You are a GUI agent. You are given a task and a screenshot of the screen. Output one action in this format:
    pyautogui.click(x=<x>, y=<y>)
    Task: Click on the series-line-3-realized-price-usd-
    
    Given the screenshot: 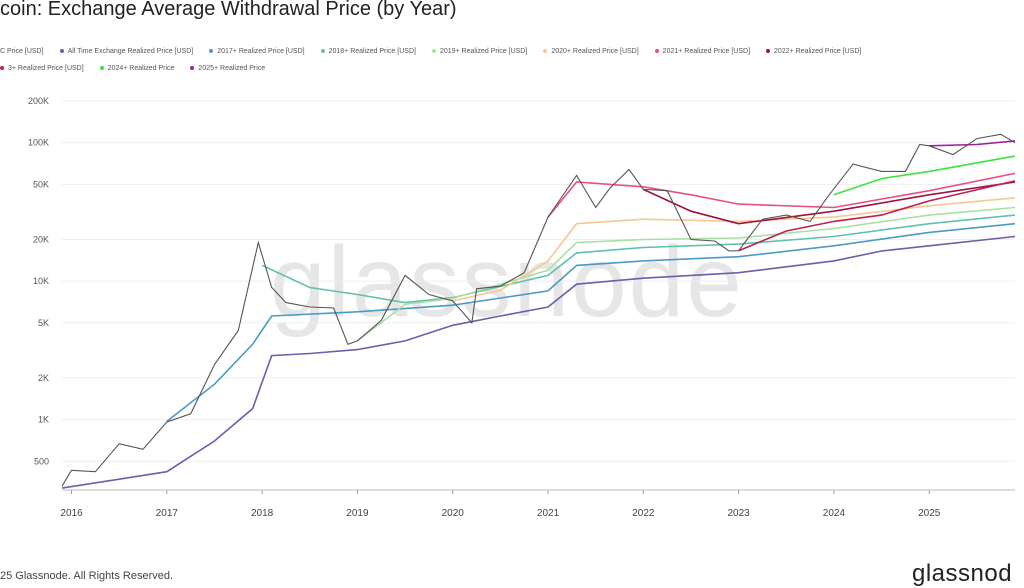 What is the action you would take?
    pyautogui.click(x=877, y=216)
    